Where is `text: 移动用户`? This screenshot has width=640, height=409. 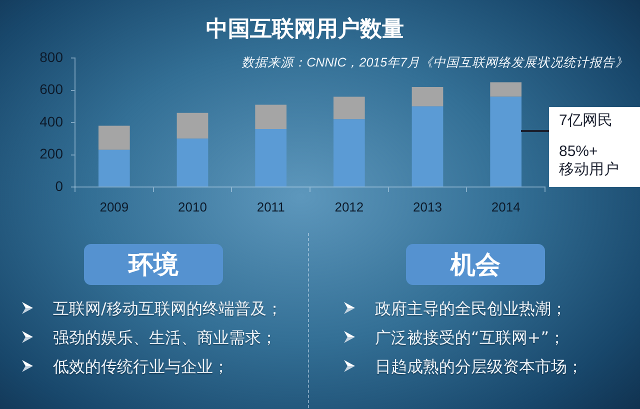
text: 移动用户 is located at coordinates (589, 170).